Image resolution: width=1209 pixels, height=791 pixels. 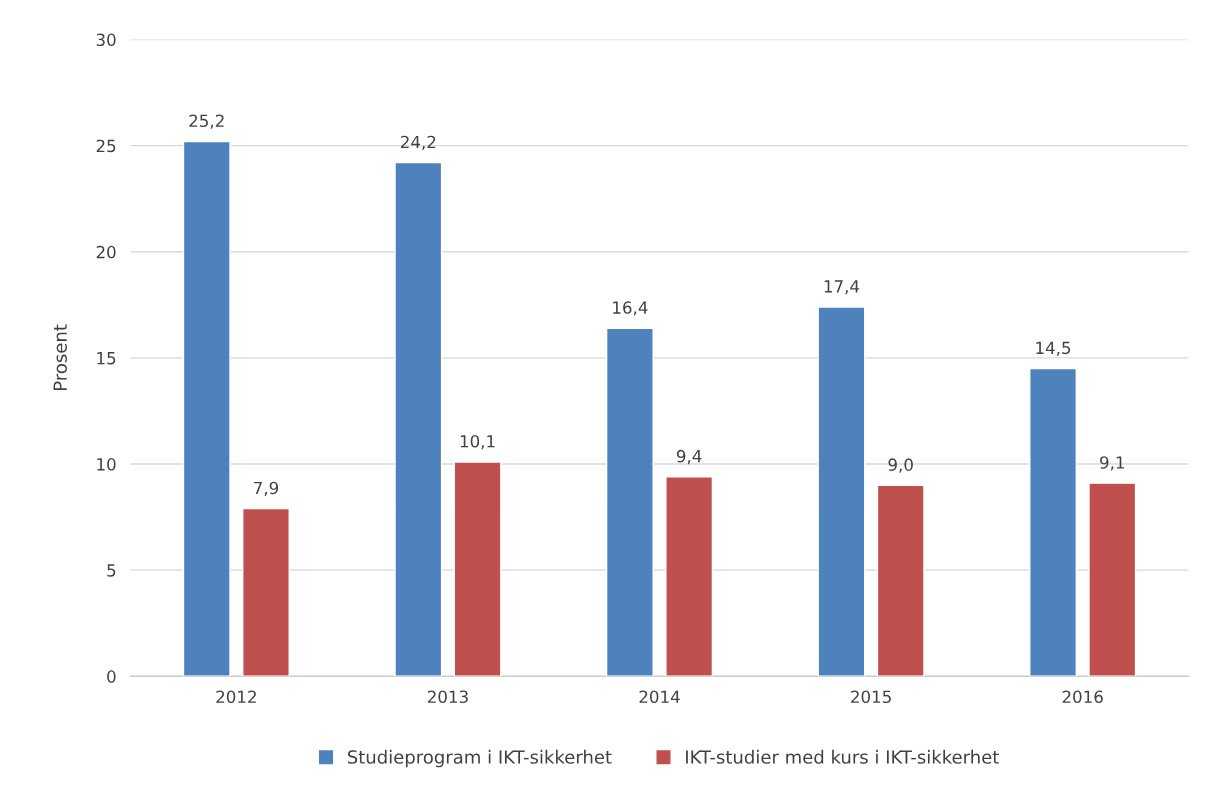 I want to click on x-tick-label: 2014, so click(x=659, y=697).